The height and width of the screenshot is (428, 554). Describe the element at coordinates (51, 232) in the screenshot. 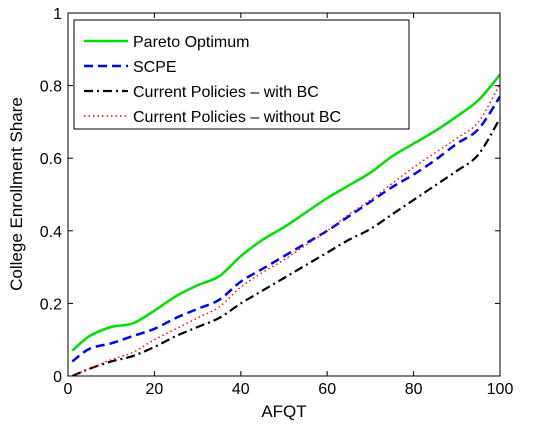

I see `y-tick-label: 0.4` at that location.